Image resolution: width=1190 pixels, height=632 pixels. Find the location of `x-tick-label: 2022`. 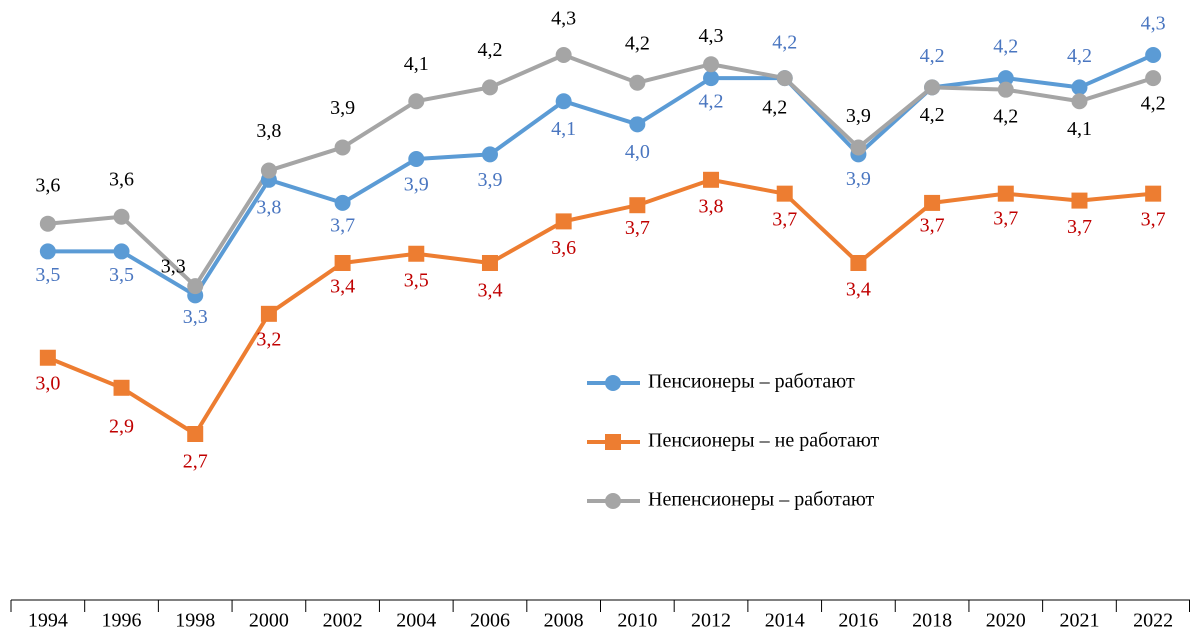

x-tick-label: 2022 is located at coordinates (1153, 621).